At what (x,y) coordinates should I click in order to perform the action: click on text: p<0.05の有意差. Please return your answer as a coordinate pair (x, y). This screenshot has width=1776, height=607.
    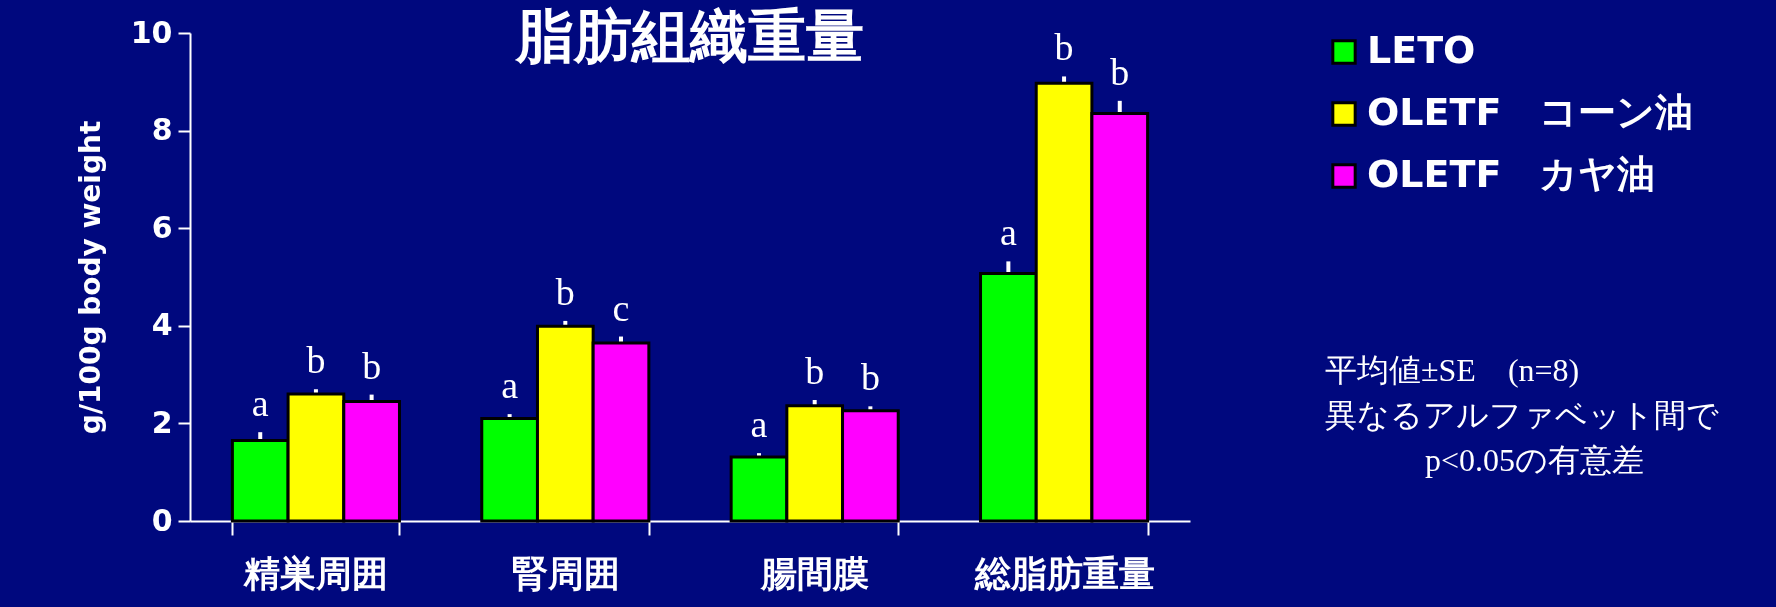
    Looking at the image, I should click on (1535, 460).